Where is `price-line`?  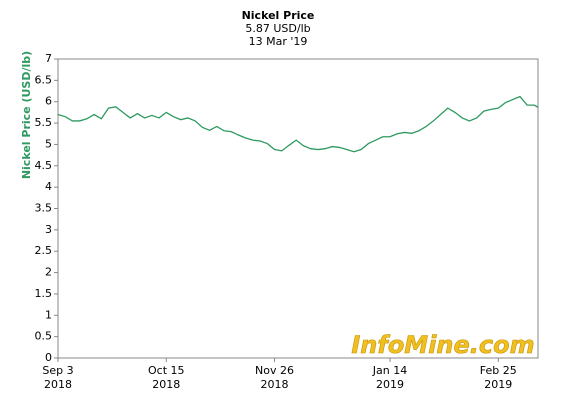 price-line is located at coordinates (298, 124).